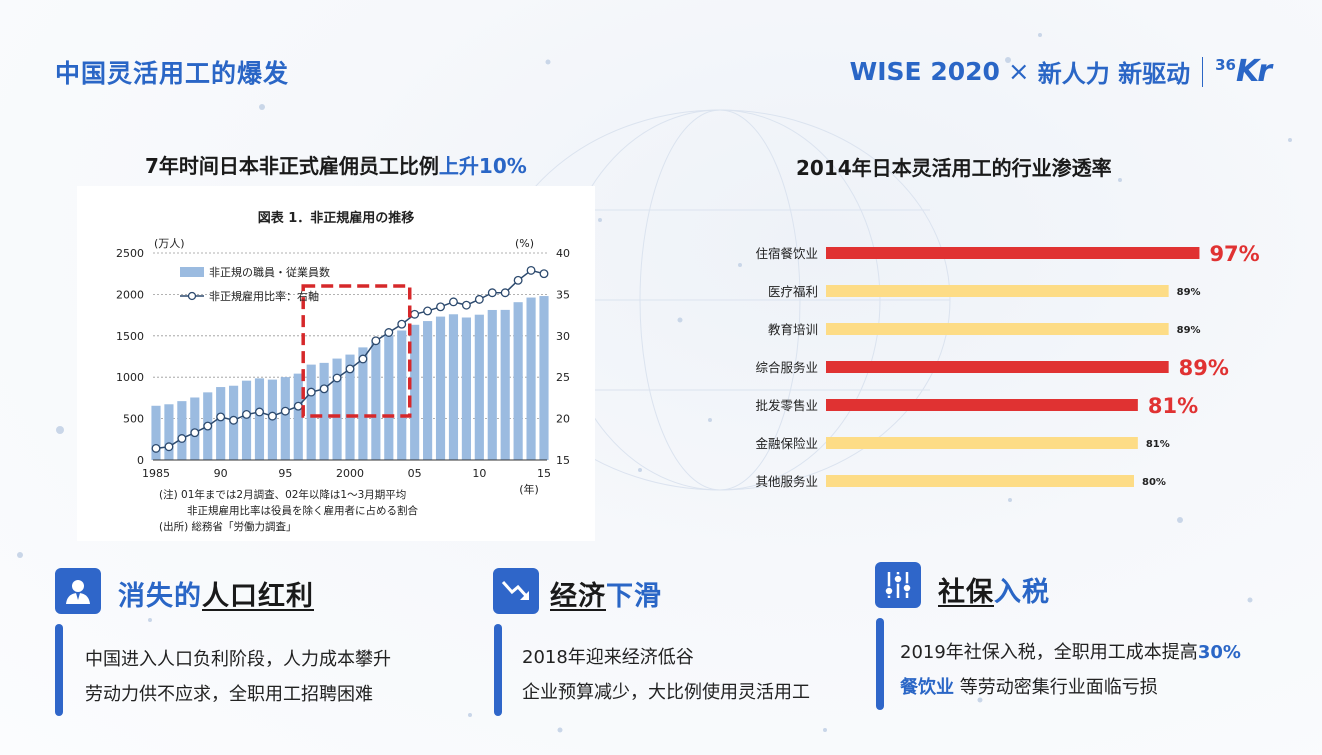 Image resolution: width=1322 pixels, height=755 pixels. What do you see at coordinates (1203, 71) in the screenshot?
I see `brand-separator` at bounding box center [1203, 71].